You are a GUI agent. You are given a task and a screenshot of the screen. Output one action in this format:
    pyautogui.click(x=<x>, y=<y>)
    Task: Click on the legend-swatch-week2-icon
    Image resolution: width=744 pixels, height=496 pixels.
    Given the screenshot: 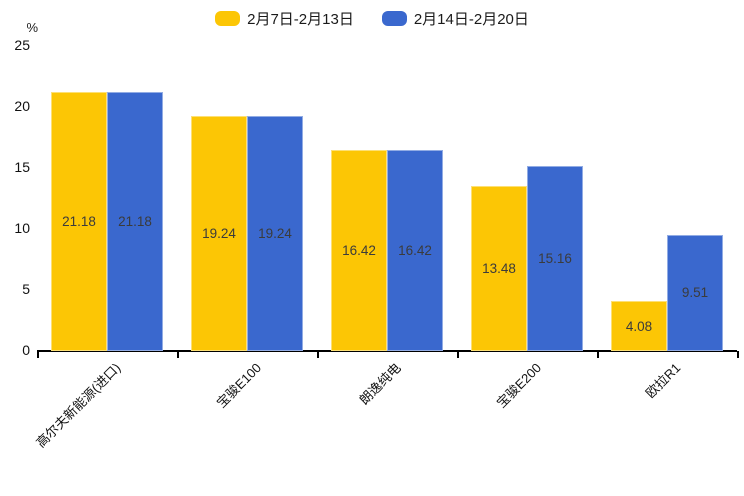 What is the action you would take?
    pyautogui.click(x=394, y=18)
    